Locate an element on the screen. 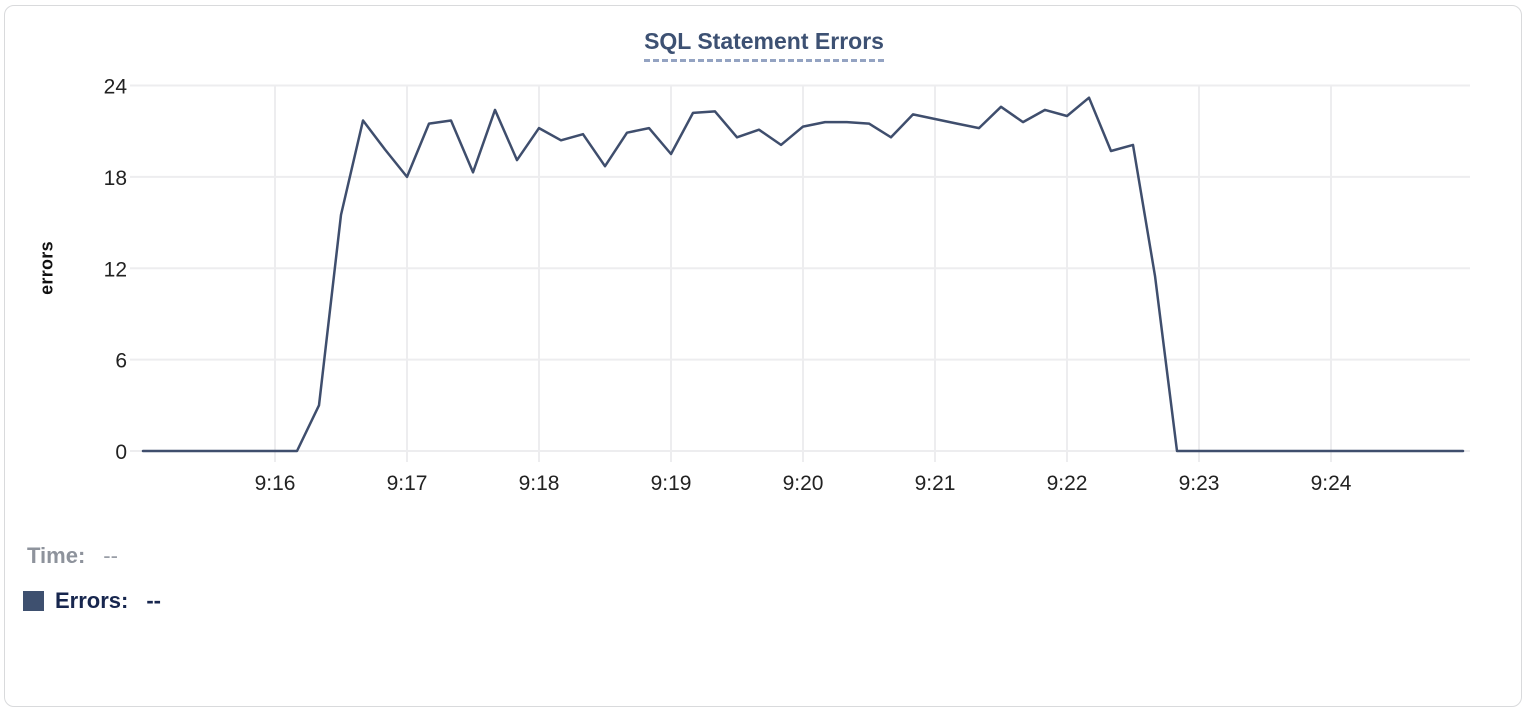  x-tick-label: 9:18 is located at coordinates (539, 483).